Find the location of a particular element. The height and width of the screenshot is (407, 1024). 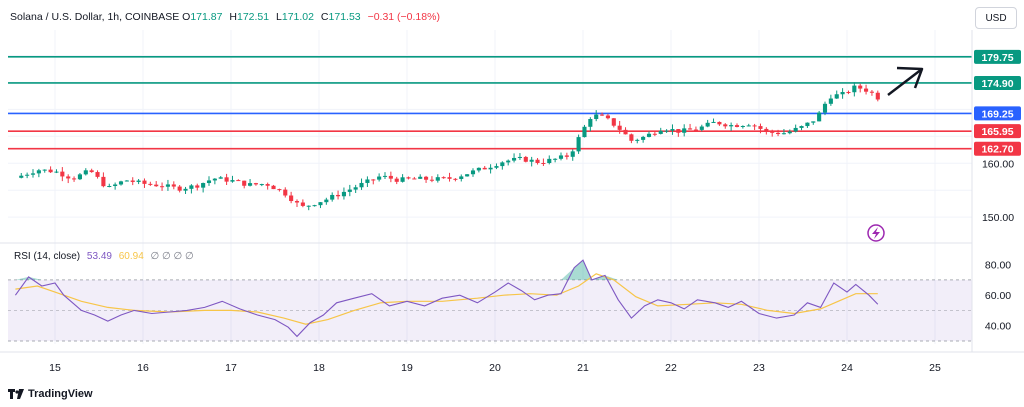

level-label: 174.90 is located at coordinates (997, 84).